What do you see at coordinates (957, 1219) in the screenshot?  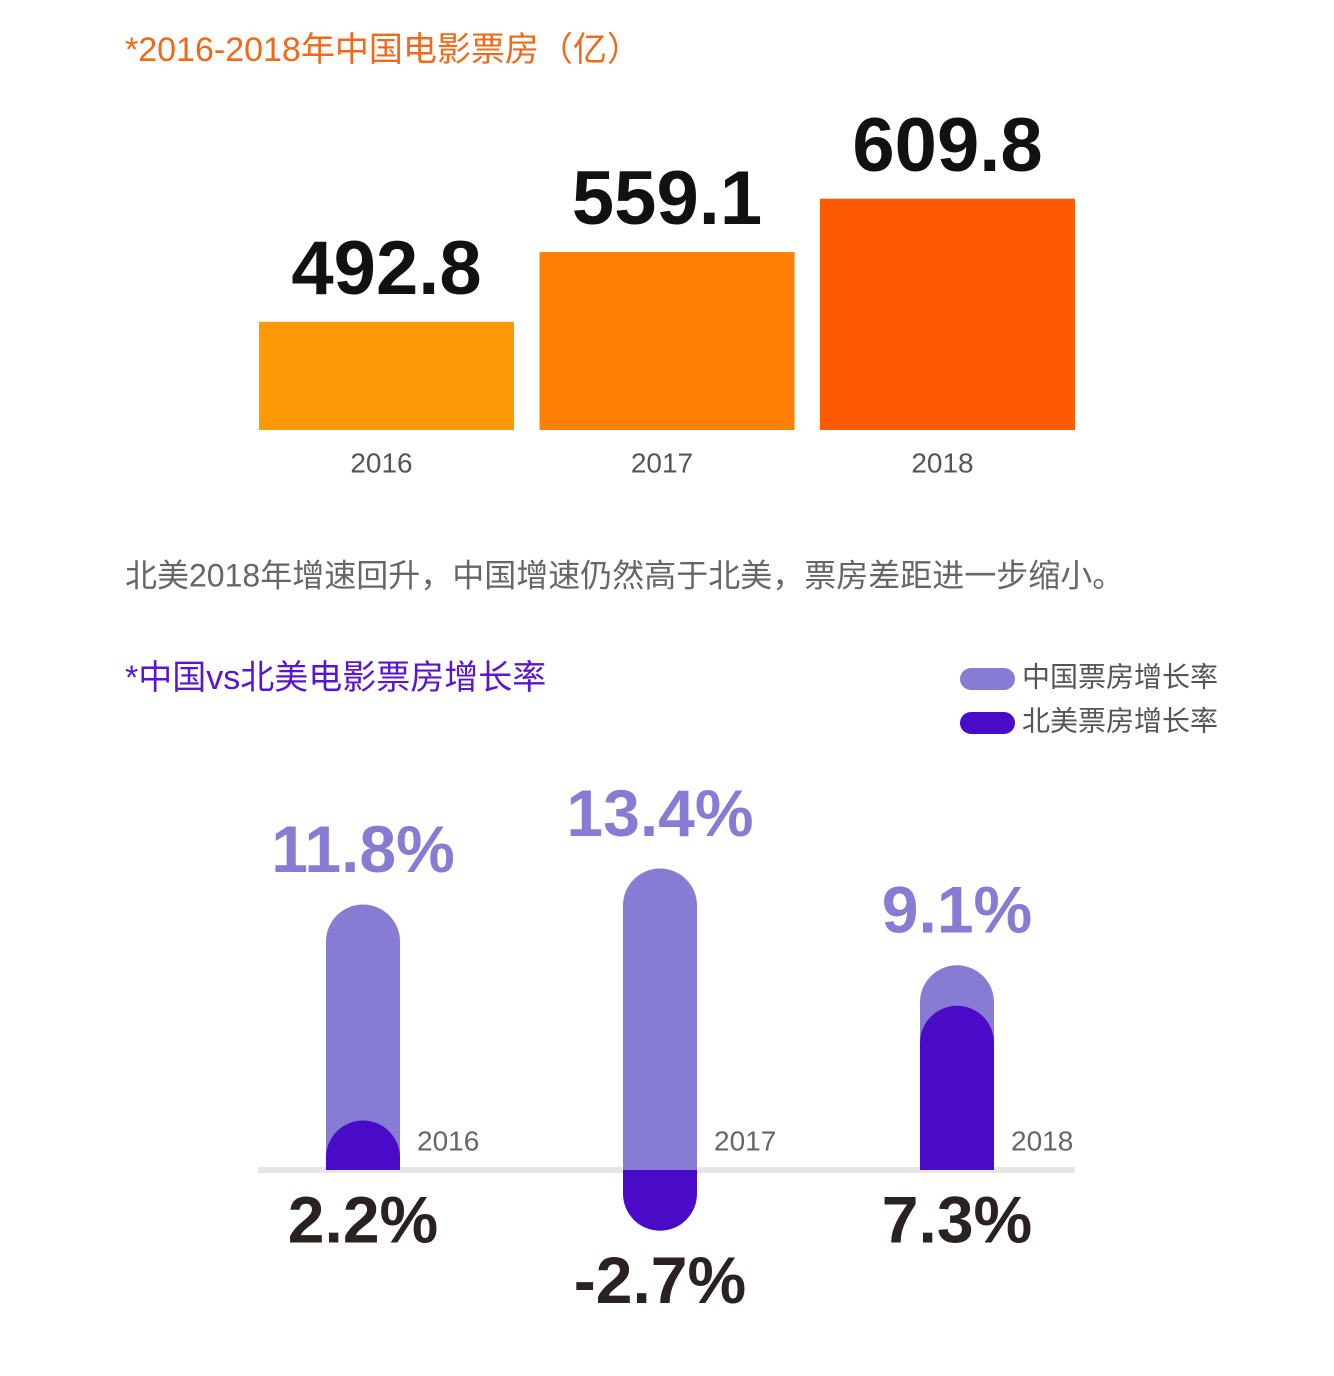 I see `value-label: 7.3%` at bounding box center [957, 1219].